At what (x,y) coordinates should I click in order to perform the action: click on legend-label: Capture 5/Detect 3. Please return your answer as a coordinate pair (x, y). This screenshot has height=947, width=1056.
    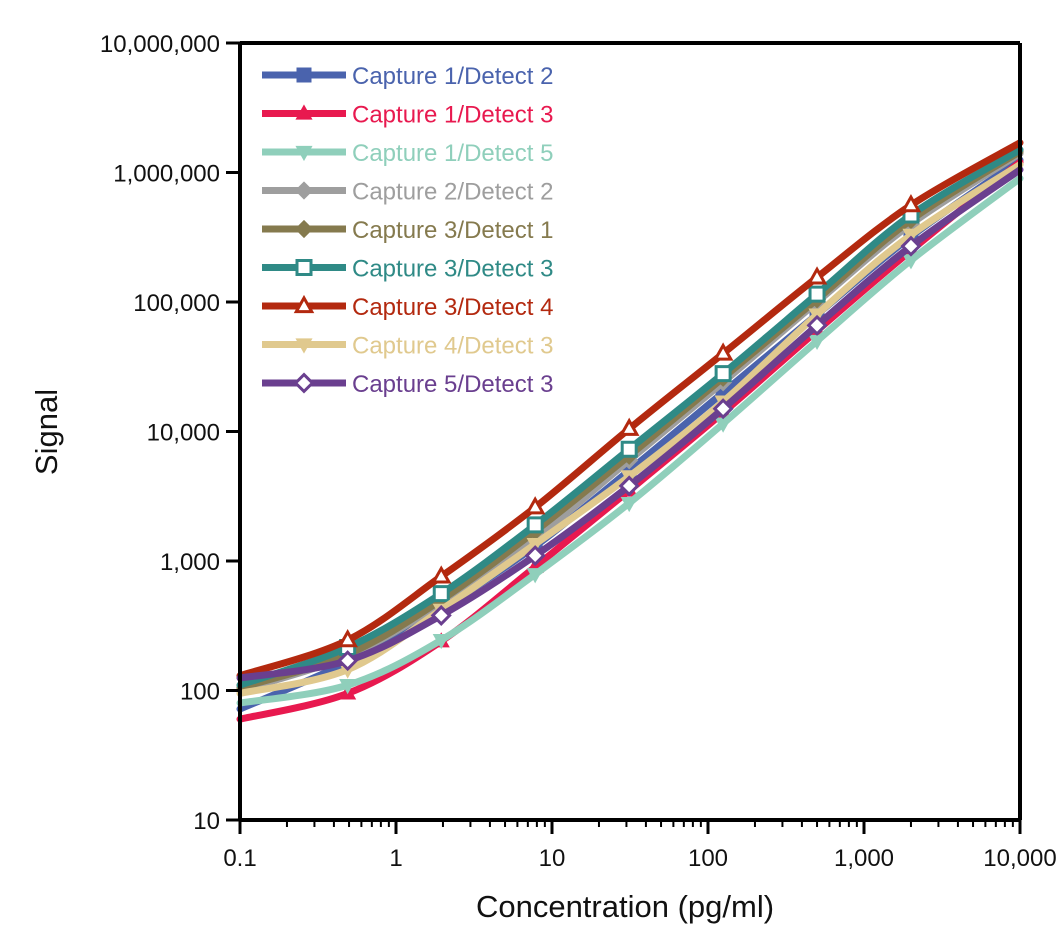
    Looking at the image, I should click on (452, 384).